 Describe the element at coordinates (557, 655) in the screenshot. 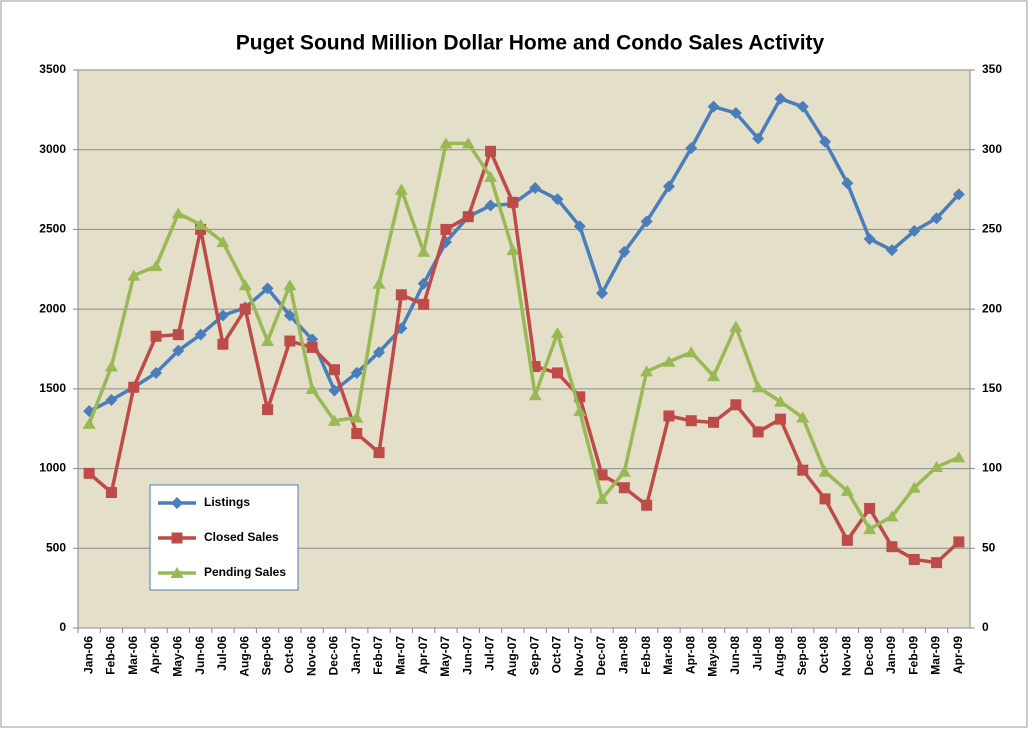

I see `x-tick-label: Oct-07` at that location.